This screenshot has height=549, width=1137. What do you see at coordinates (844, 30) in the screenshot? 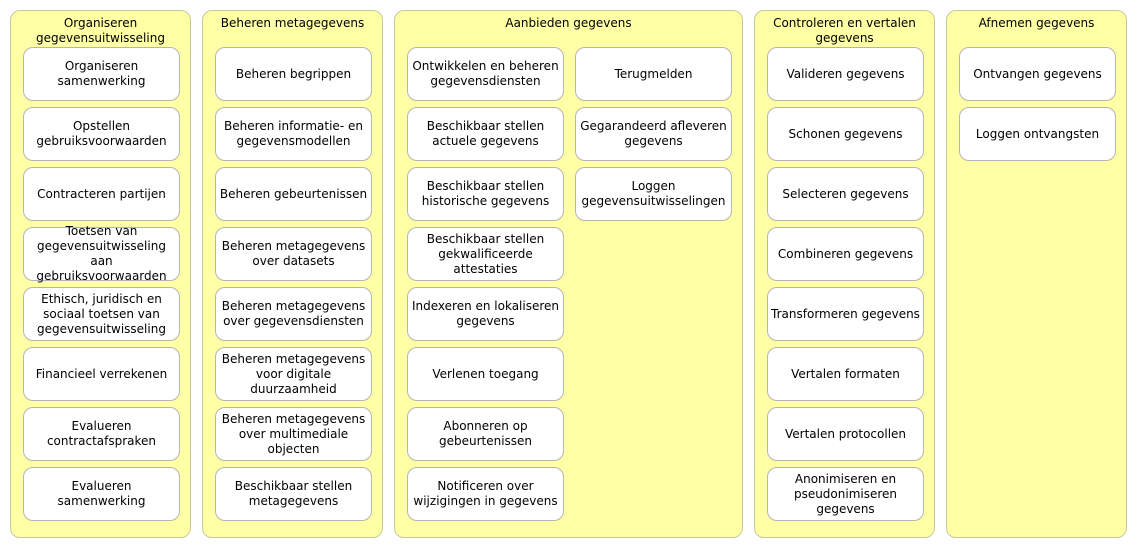
I see `group-title: Controleren en vertalen gegevens` at bounding box center [844, 30].